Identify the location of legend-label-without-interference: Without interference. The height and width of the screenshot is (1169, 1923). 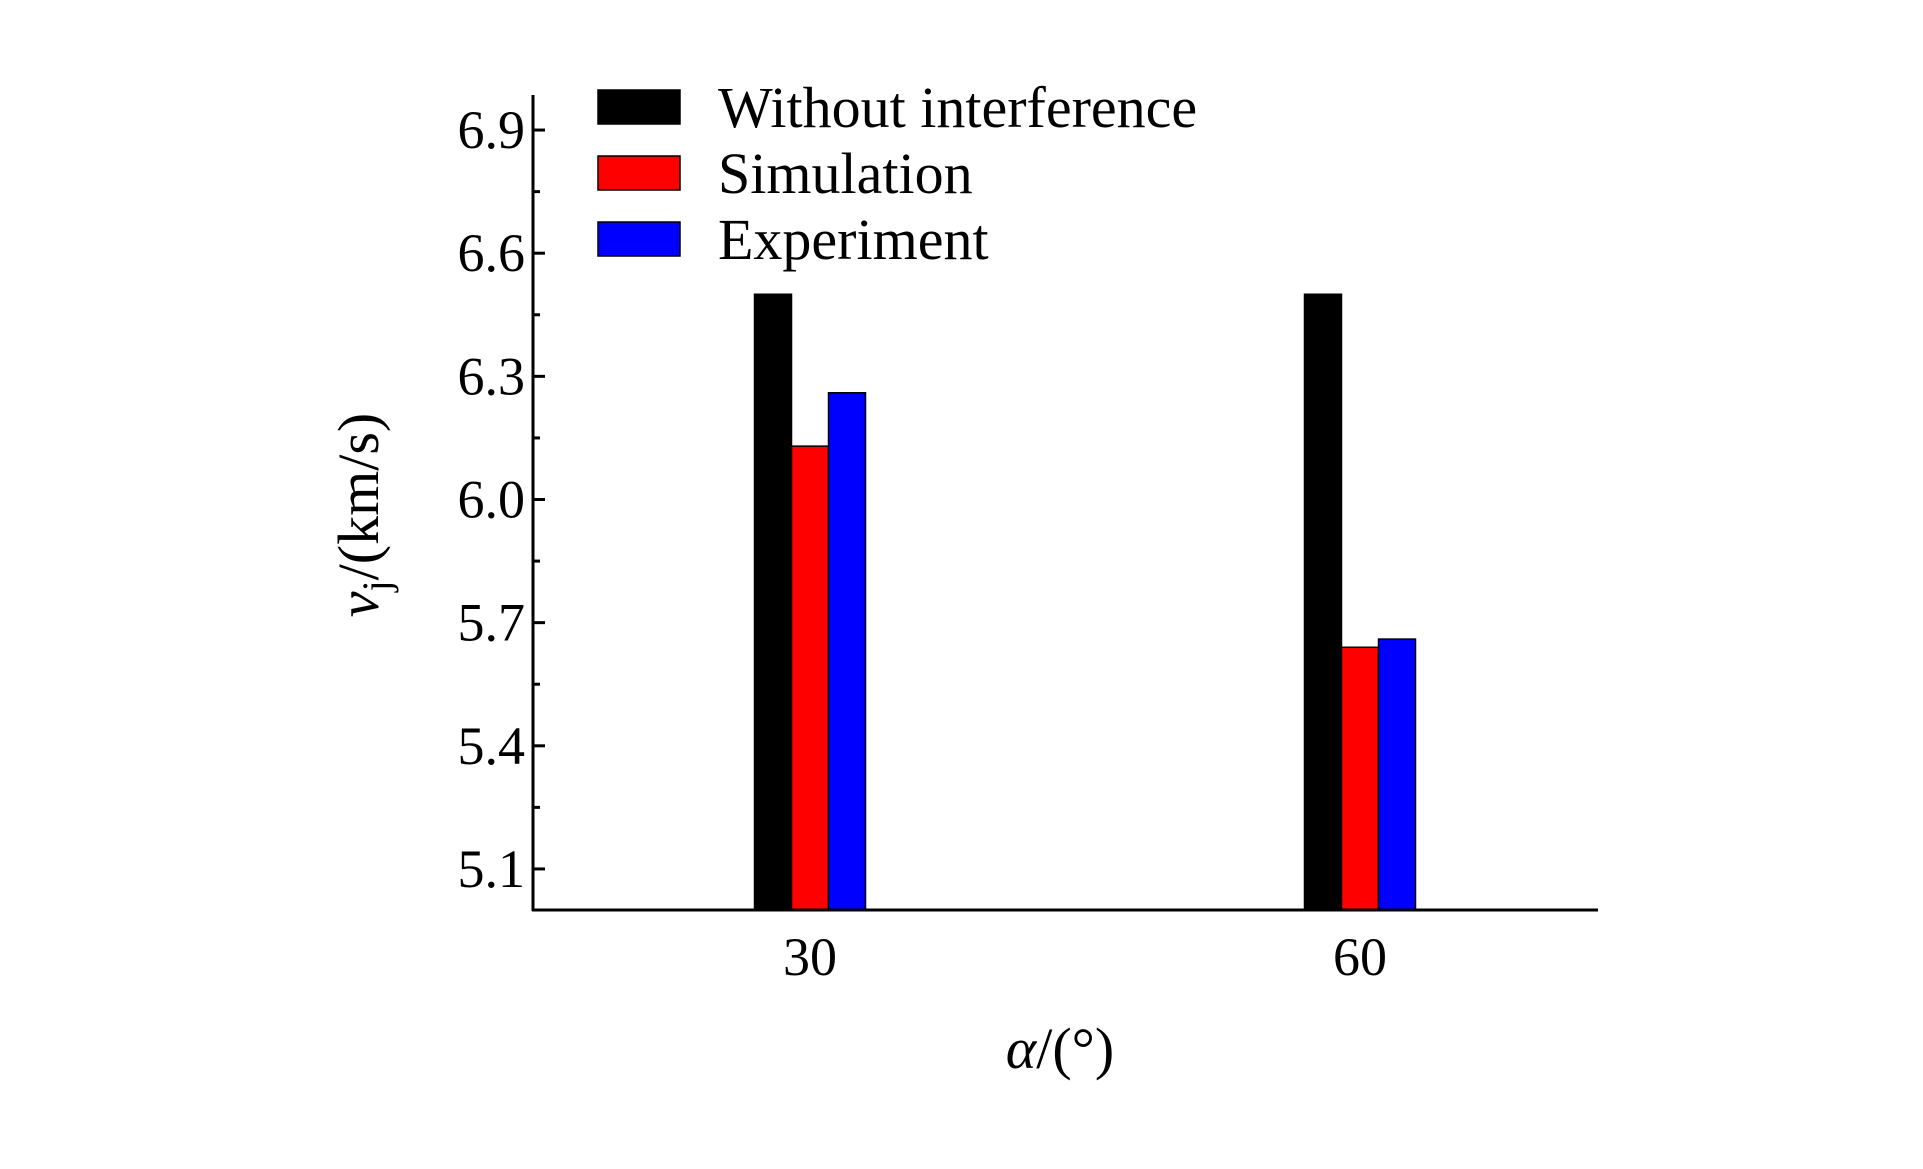
(957, 107).